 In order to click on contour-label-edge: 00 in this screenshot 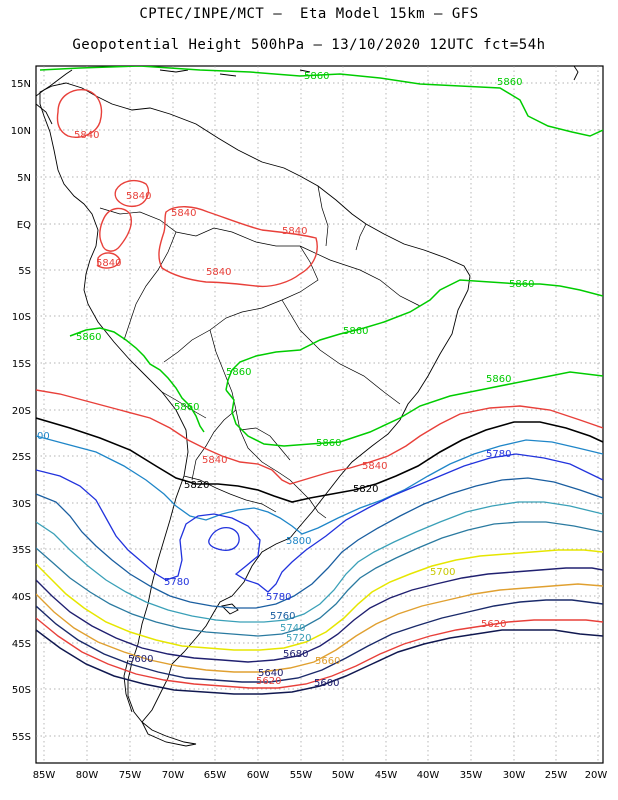, I will do `click(43, 436)`.